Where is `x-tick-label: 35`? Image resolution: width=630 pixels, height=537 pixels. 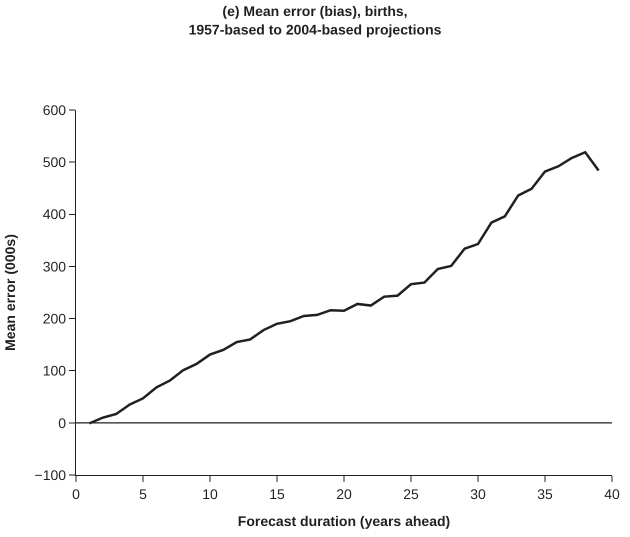
x-tick-label: 35 is located at coordinates (545, 494).